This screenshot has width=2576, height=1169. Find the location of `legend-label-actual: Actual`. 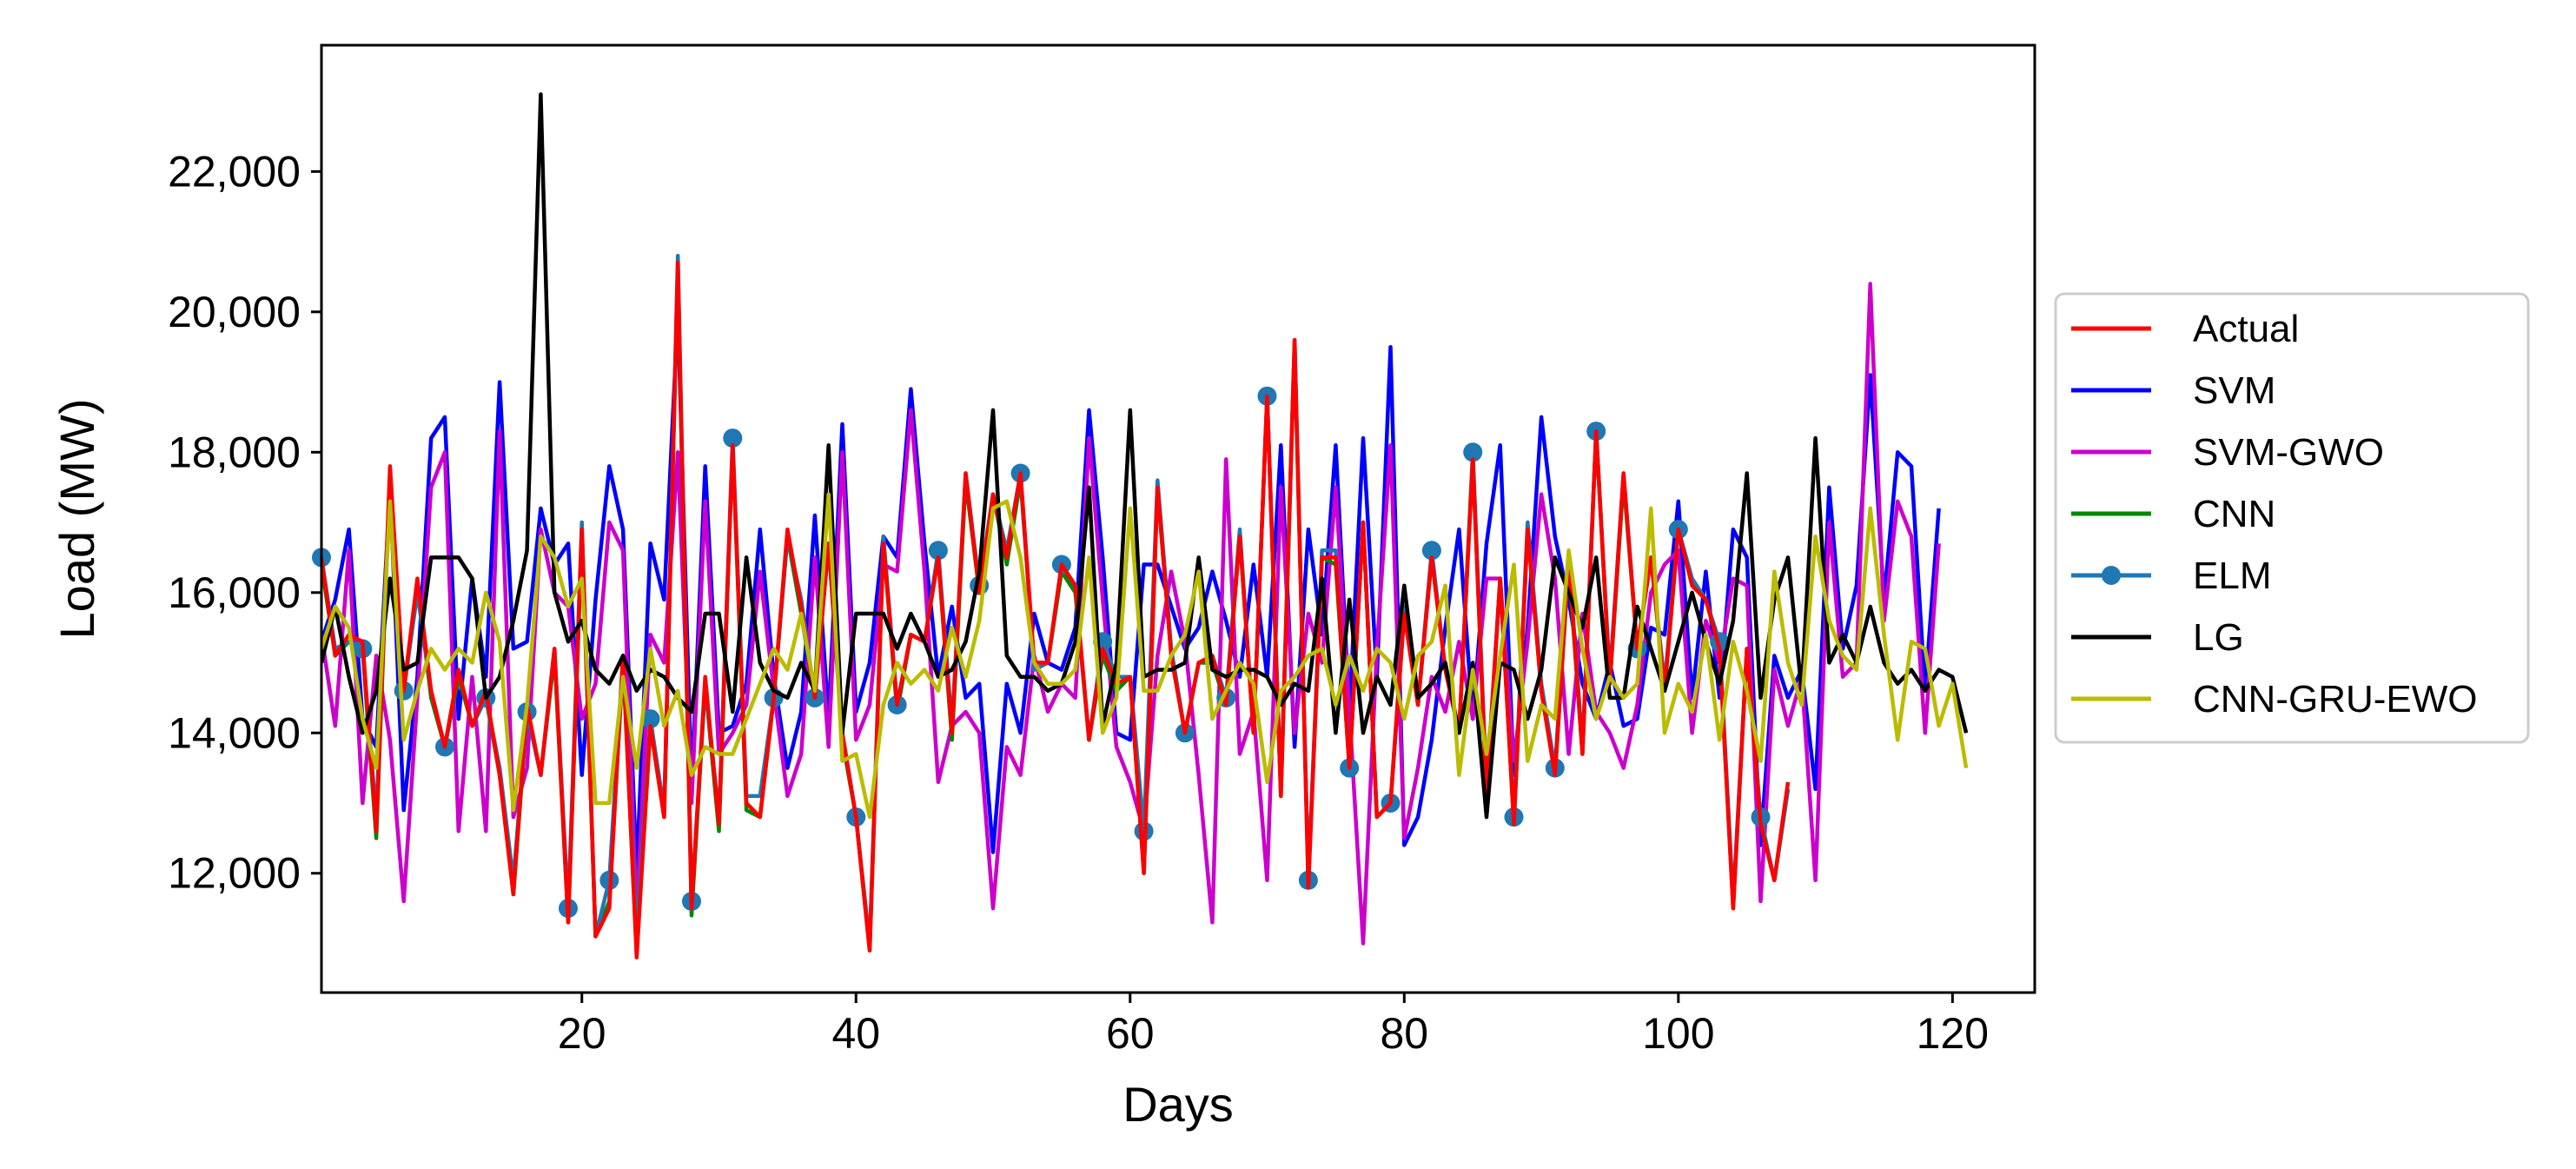

legend-label-actual: Actual is located at coordinates (2246, 329).